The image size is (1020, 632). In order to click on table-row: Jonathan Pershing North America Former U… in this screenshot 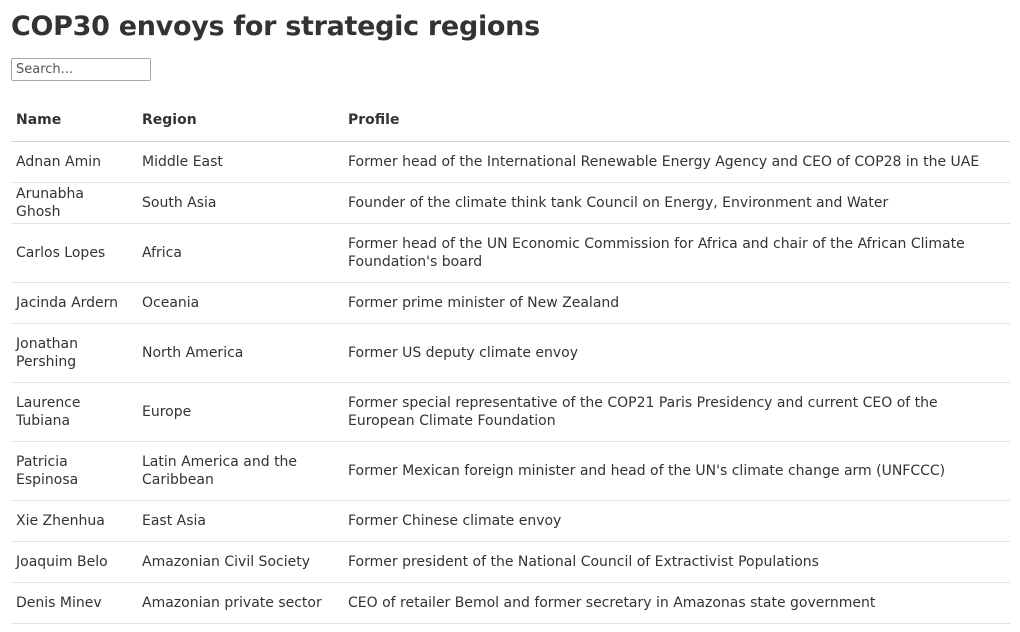, I will do `click(510, 353)`.